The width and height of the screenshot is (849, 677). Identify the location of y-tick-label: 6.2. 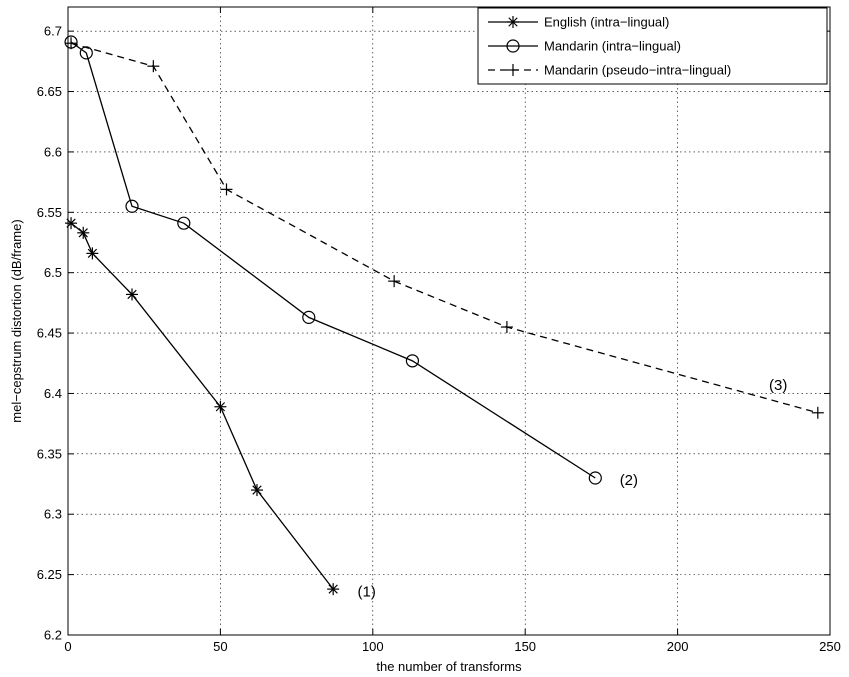
(53, 635).